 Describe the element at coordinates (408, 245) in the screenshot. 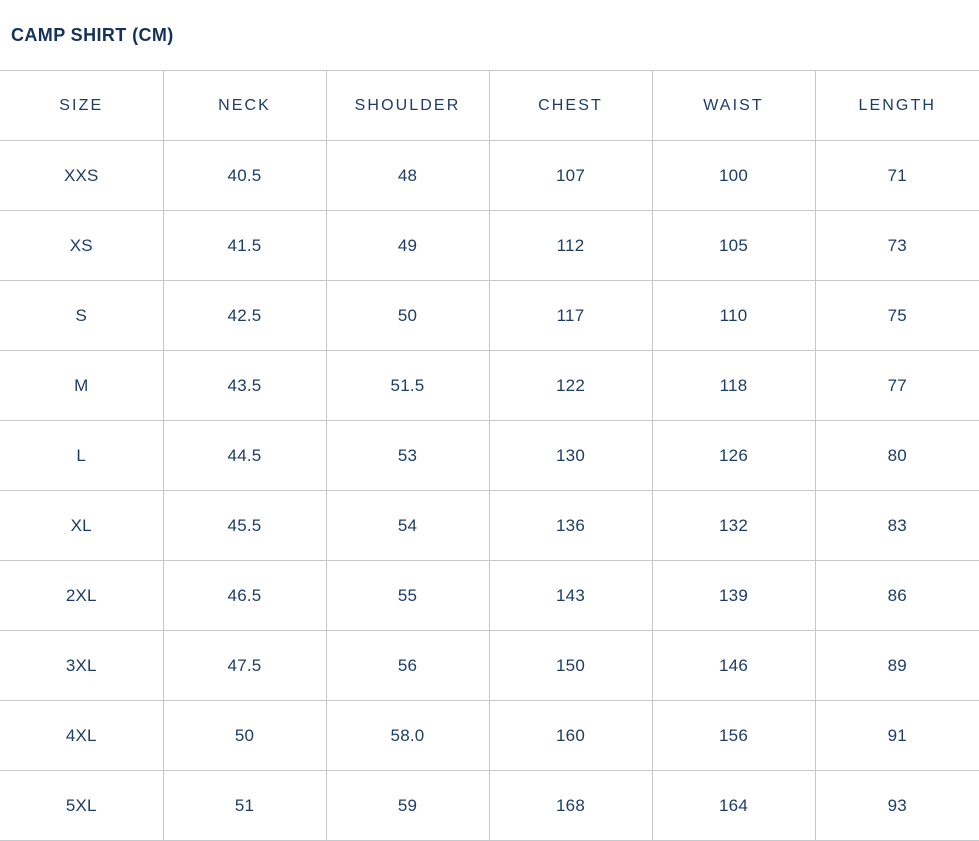

I see `measurement-cell-shoulder: 49` at that location.